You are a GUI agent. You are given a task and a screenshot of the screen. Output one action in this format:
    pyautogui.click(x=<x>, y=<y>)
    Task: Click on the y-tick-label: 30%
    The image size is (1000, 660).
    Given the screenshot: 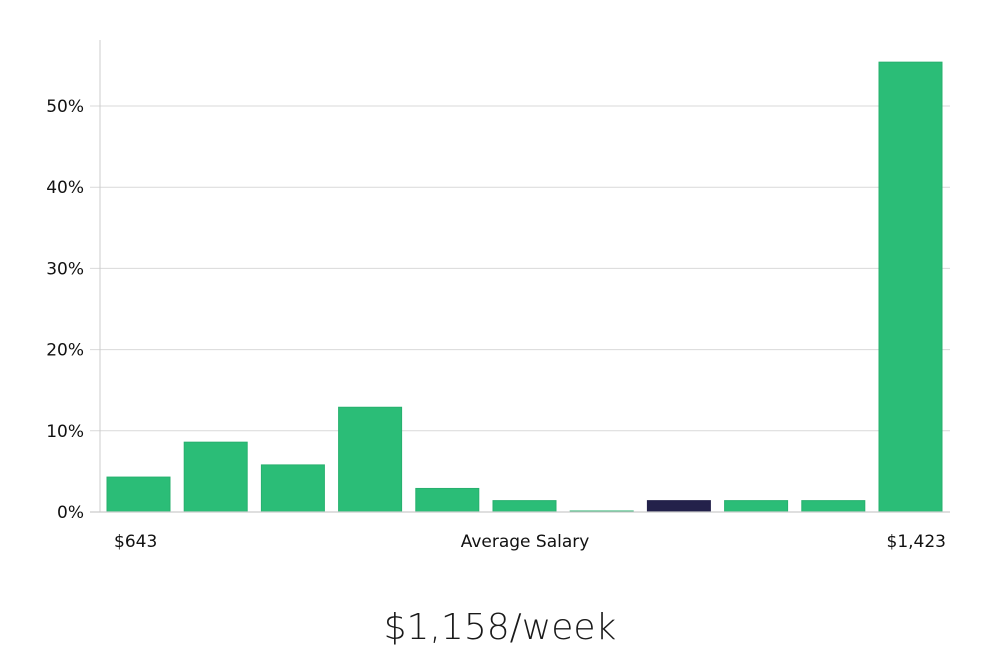 What is the action you would take?
    pyautogui.click(x=65, y=269)
    